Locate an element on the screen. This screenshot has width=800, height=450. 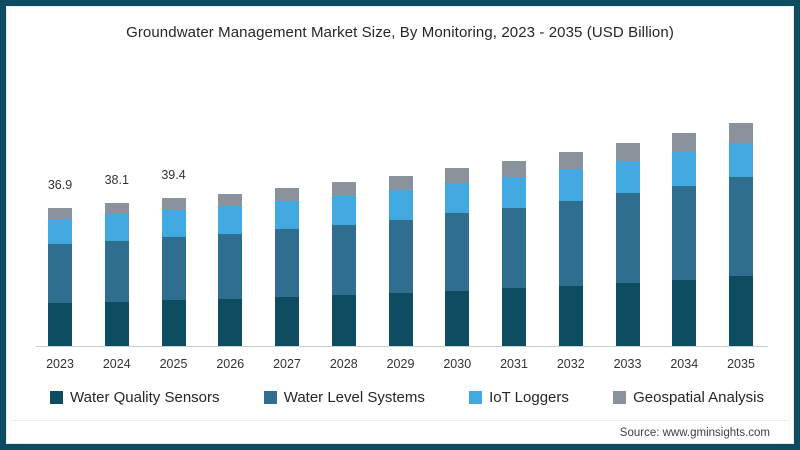
segment-2035-geospatial-analysis is located at coordinates (741, 132).